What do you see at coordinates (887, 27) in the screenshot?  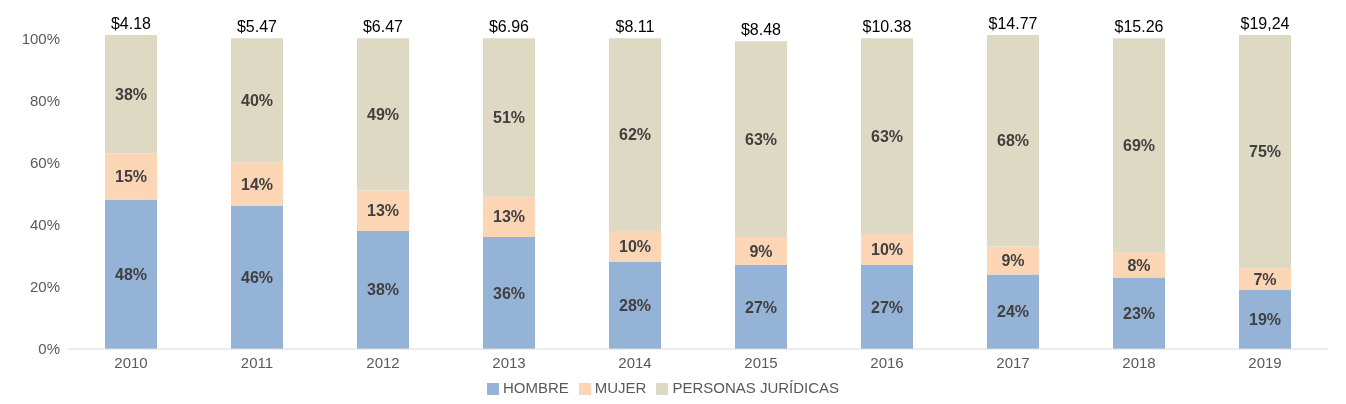 I see `annotation: $10.38` at bounding box center [887, 27].